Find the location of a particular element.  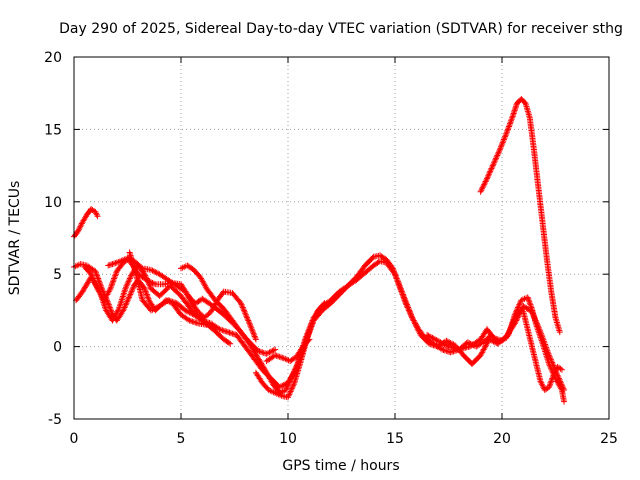

y-axis-label: SDTVAR / TECUs is located at coordinates (15, 238).